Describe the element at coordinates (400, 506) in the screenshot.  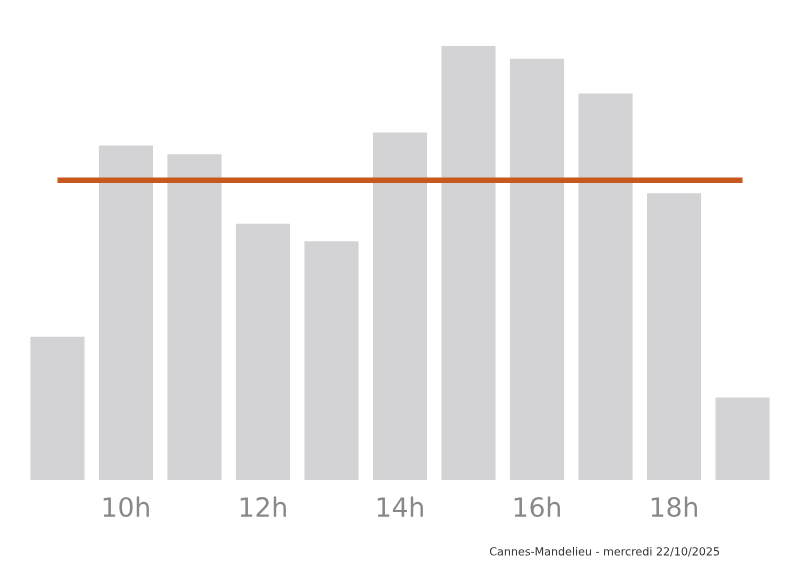
I see `x-tick-label: 14h` at that location.